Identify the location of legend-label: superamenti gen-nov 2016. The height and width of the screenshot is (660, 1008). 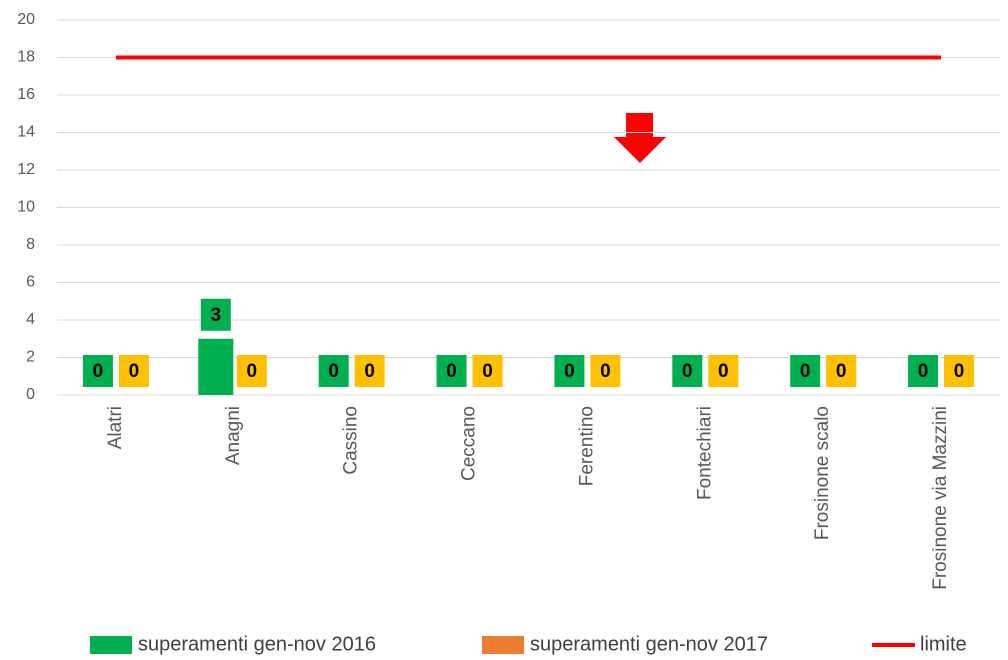
(257, 644).